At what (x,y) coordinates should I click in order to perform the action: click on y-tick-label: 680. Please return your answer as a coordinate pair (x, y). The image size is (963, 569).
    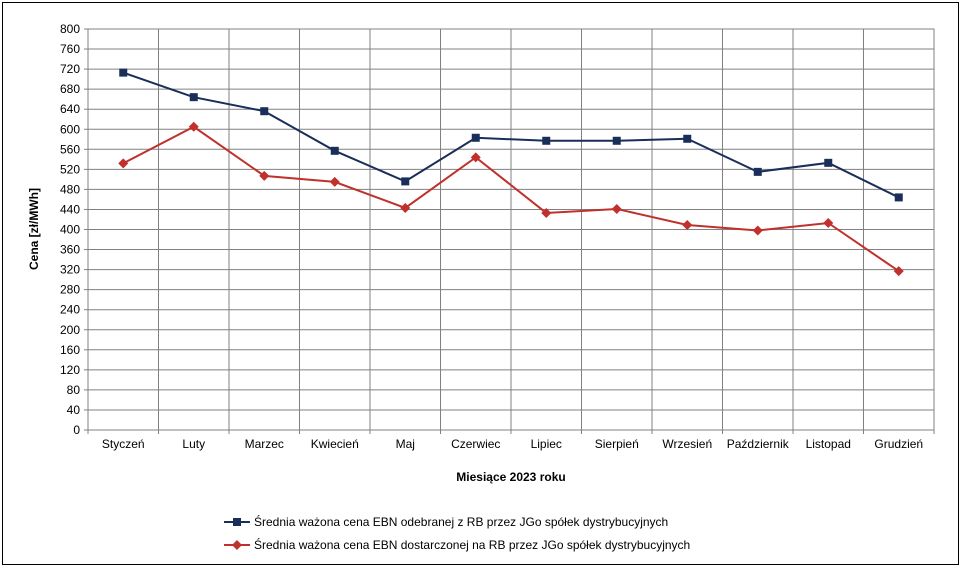
    Looking at the image, I should click on (70, 89).